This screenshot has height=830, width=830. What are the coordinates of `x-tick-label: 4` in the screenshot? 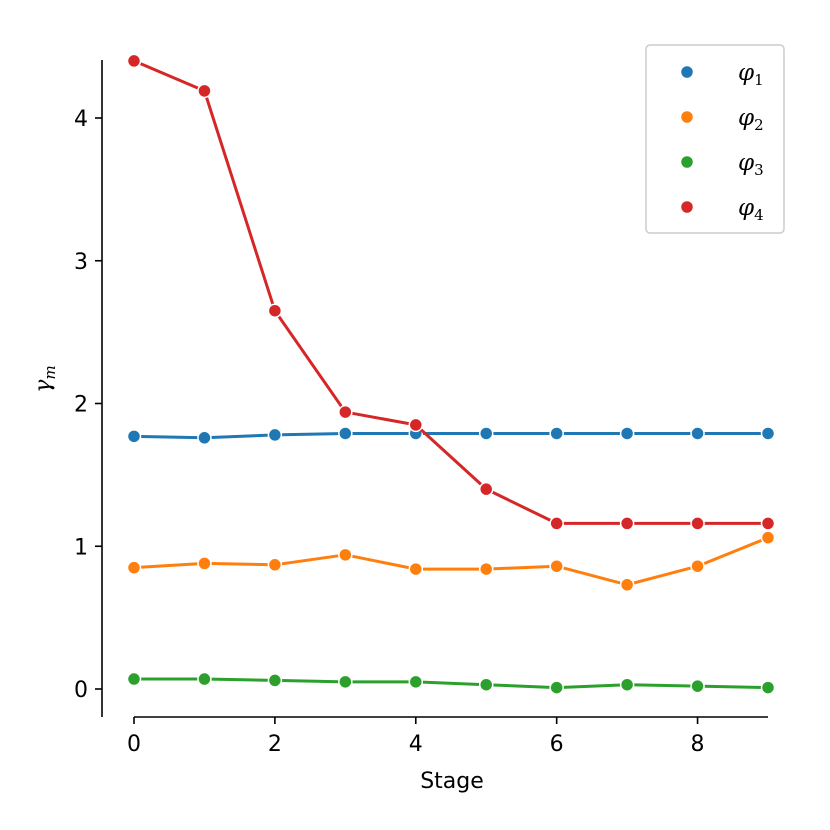 It's located at (416, 744).